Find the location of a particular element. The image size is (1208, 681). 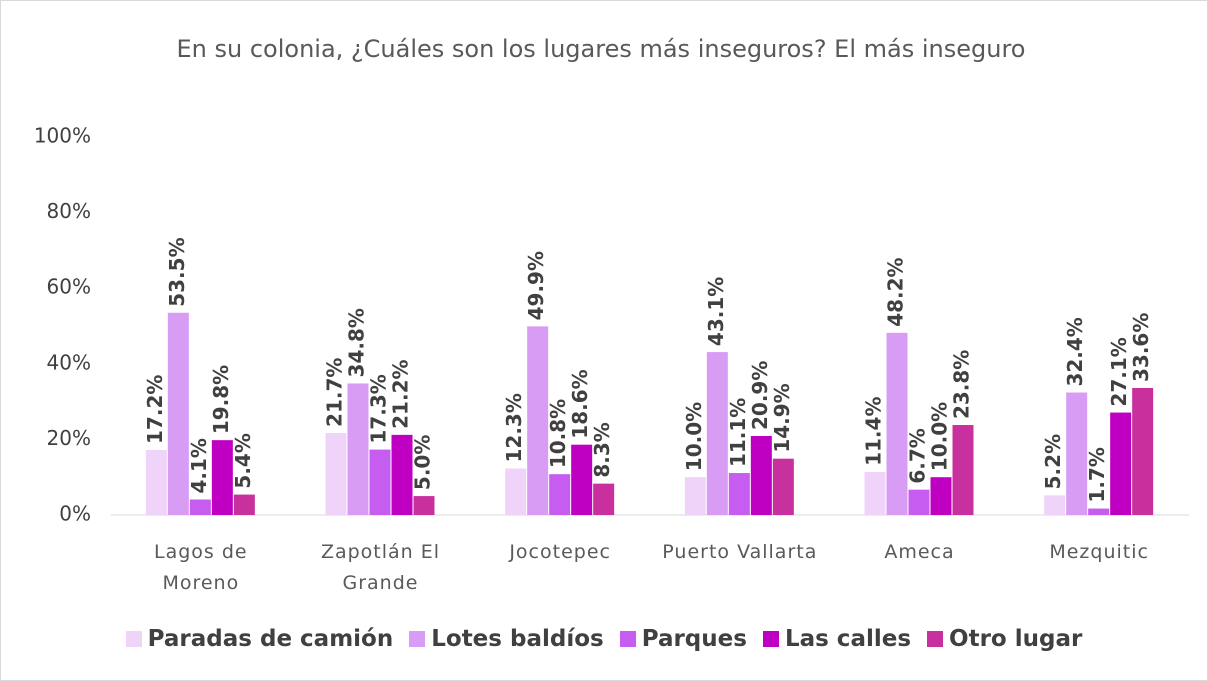

legend-item: Parques is located at coordinates (683, 639).